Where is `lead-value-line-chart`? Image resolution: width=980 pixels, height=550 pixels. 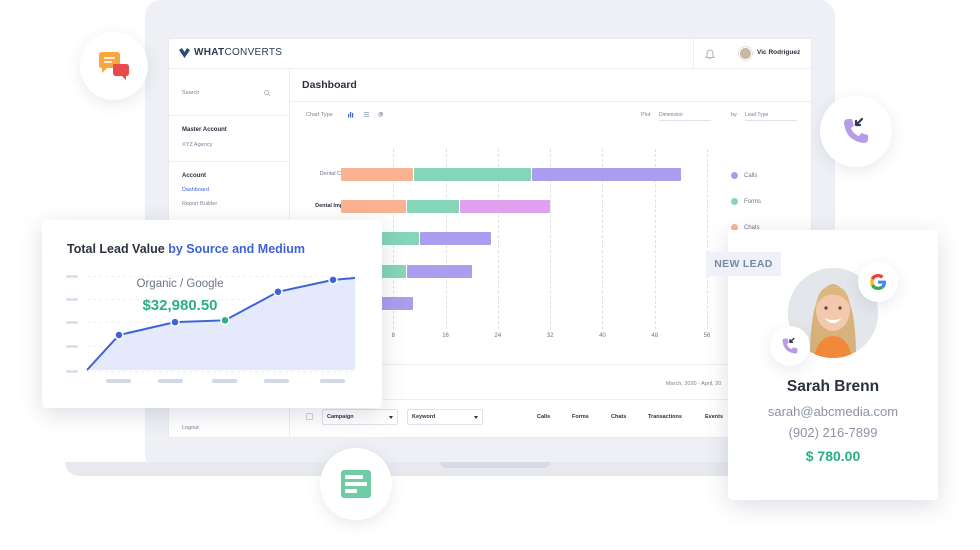 lead-value-line-chart is located at coordinates (211, 329).